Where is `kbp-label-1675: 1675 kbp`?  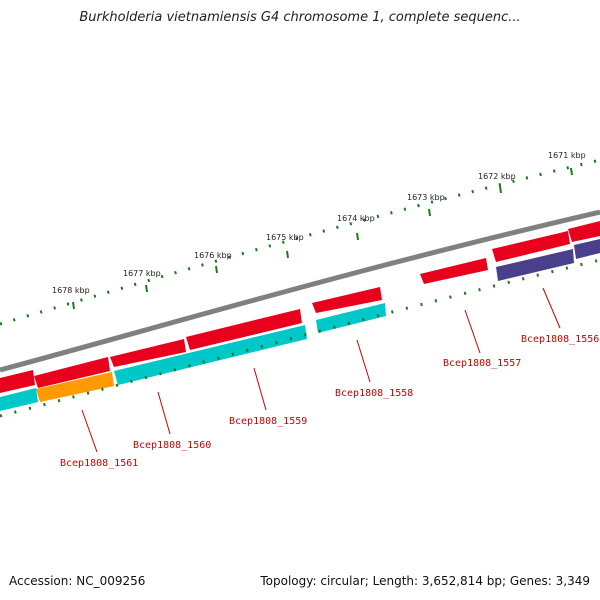
kbp-label-1675: 1675 kbp is located at coordinates (285, 237).